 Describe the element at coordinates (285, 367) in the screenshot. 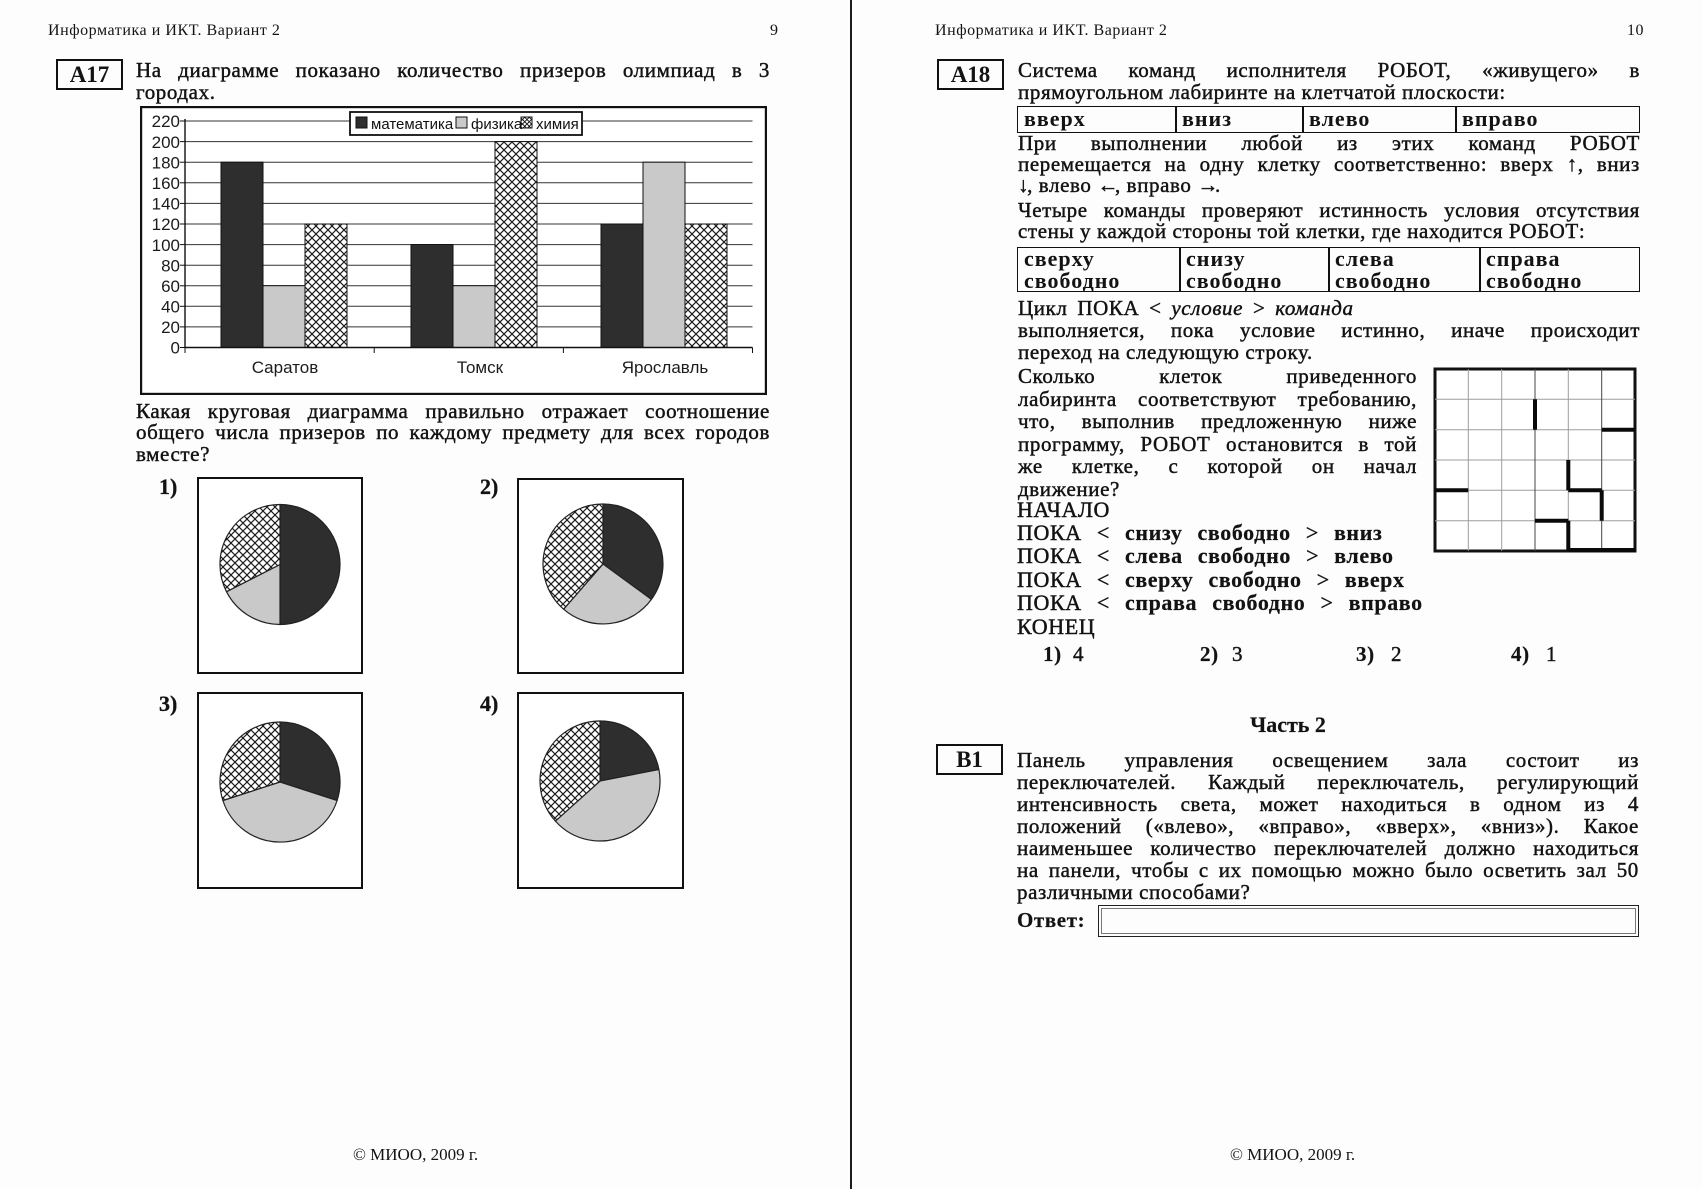

I see `svg-text: Саратов` at that location.